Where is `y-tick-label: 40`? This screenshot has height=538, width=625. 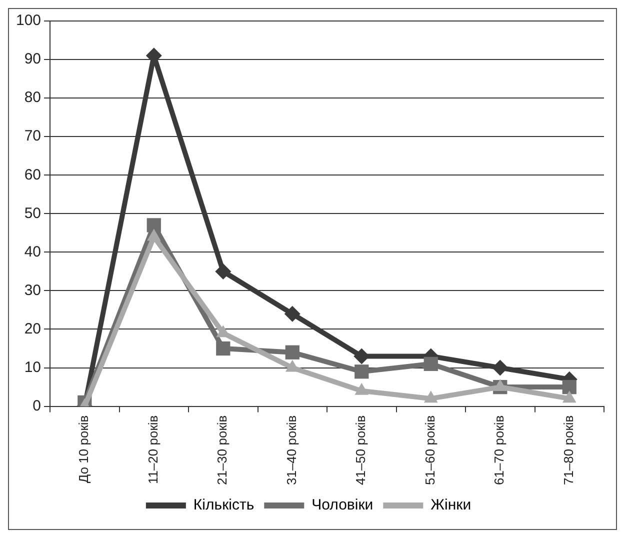
y-tick-label: 40 is located at coordinates (33, 251).